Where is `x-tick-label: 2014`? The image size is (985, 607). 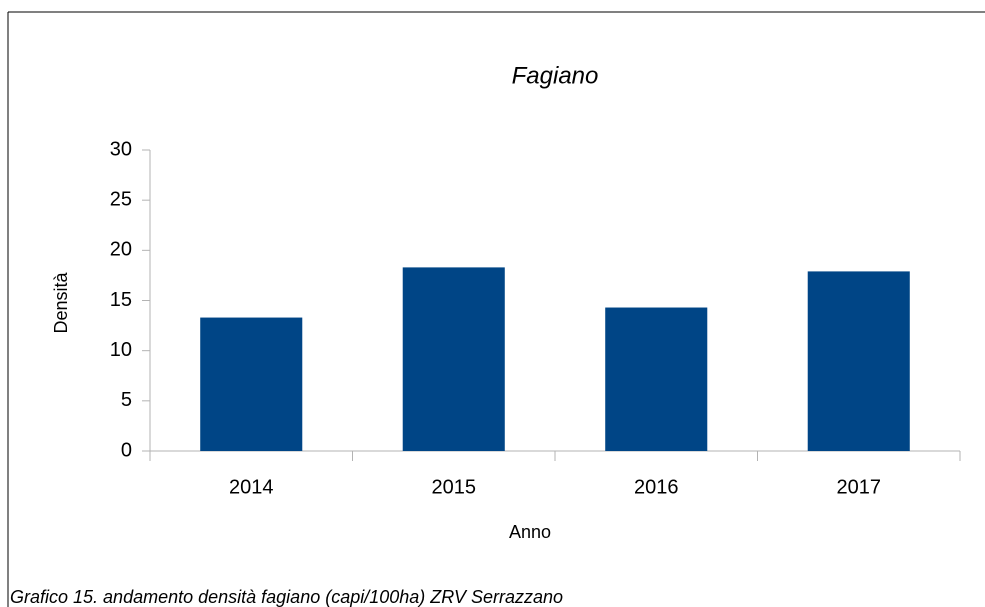
x-tick-label: 2014 is located at coordinates (251, 487).